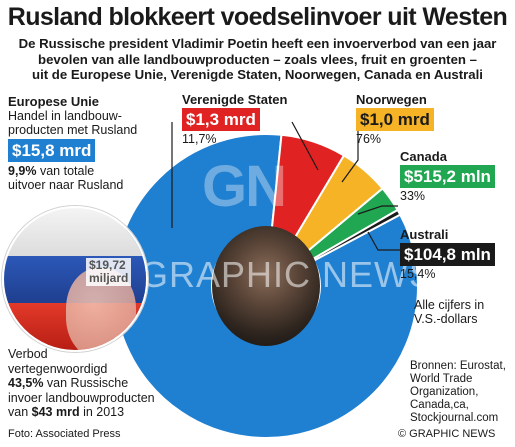  What do you see at coordinates (383, 241) in the screenshot?
I see `leader-line-au` at bounding box center [383, 241].